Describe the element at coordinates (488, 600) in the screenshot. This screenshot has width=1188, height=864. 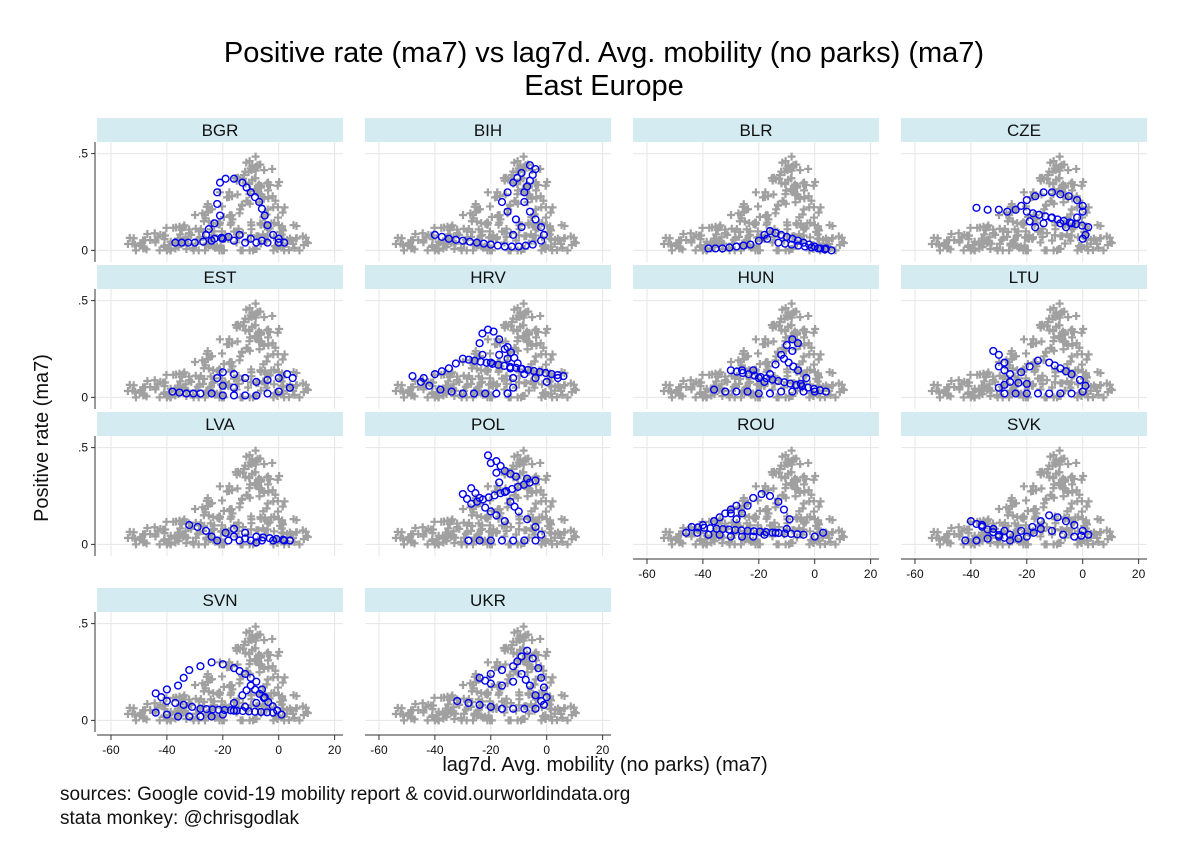
I see `panel-strip` at that location.